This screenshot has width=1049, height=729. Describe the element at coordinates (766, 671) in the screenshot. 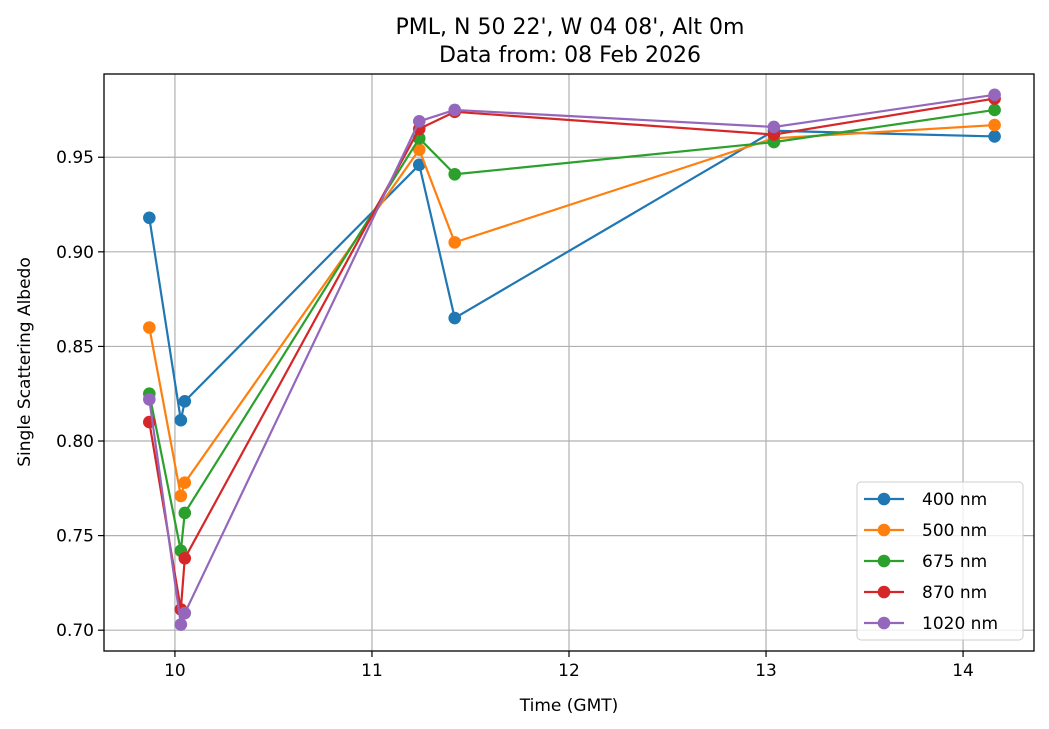

I see `x-tick-label: 13` at that location.